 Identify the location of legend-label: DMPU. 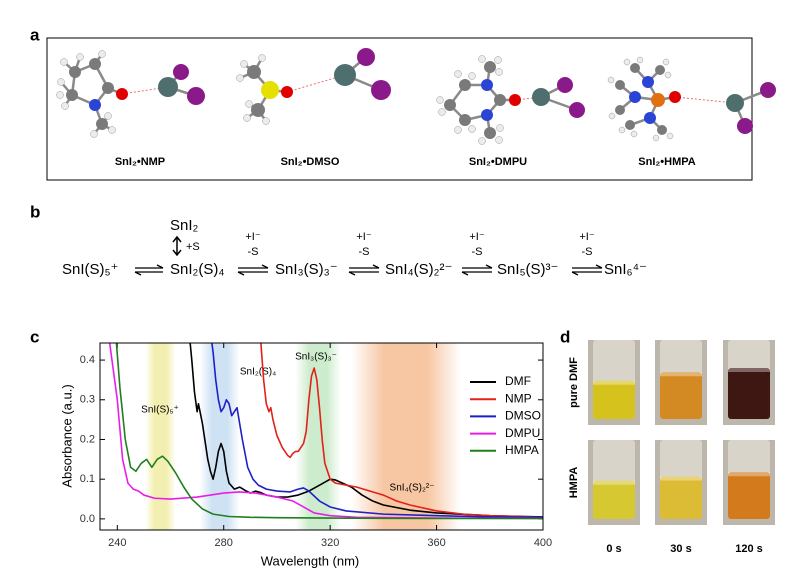
(522, 433).